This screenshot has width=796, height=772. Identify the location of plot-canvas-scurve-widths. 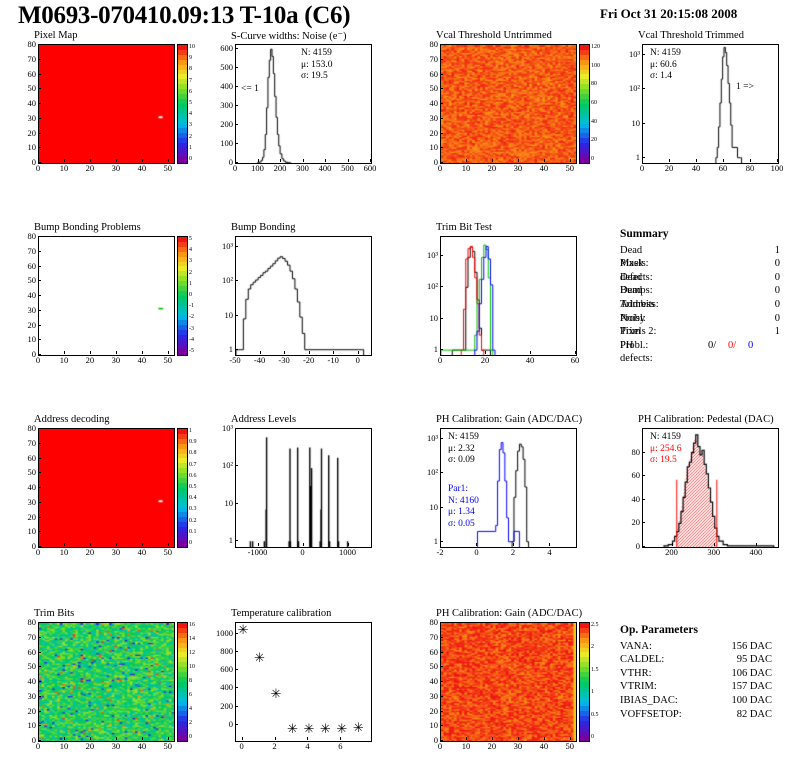
(303, 104).